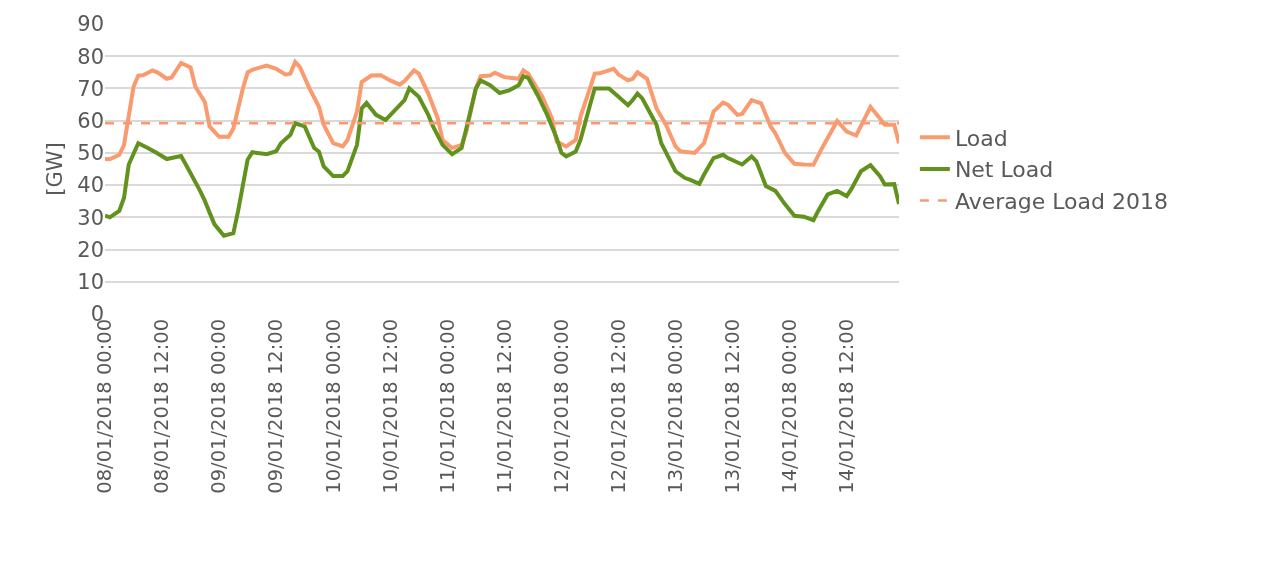 The height and width of the screenshot is (588, 1280). I want to click on y-tick-label: 90, so click(90, 24).